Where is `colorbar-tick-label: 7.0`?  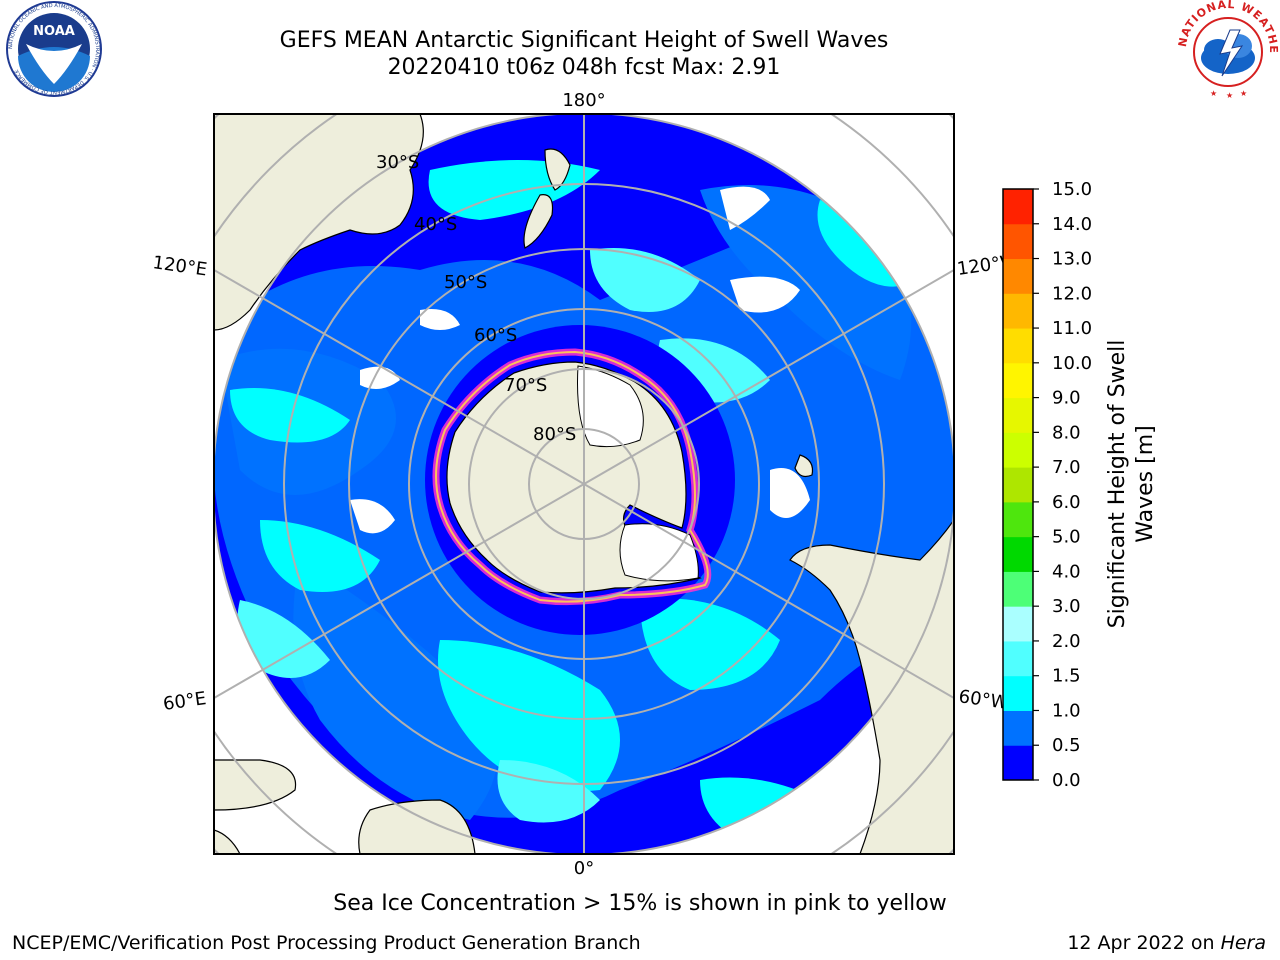
colorbar-tick-label: 7.0 is located at coordinates (1066, 467).